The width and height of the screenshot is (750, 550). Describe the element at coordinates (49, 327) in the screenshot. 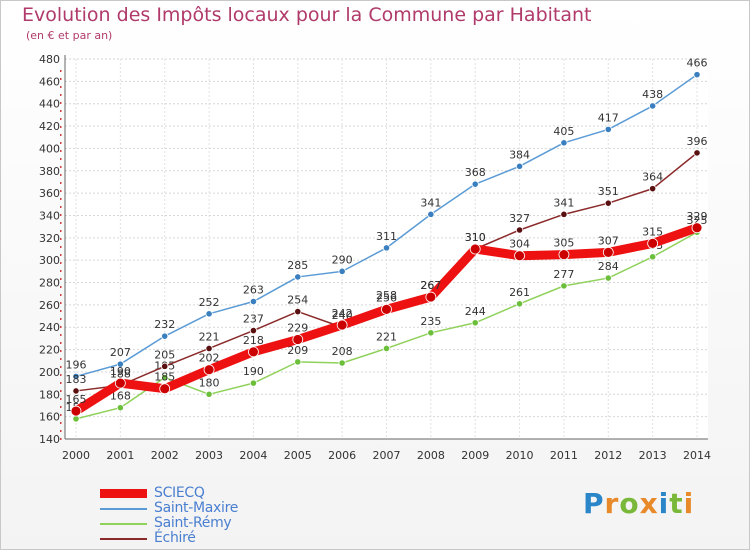

I see `y-tick-label: 240` at that location.